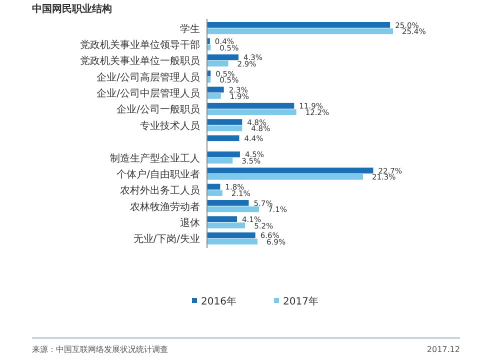 Image resolution: width=500 pixels, height=362 pixels. I want to click on y-tick-label: 专业技术人员, so click(170, 126).